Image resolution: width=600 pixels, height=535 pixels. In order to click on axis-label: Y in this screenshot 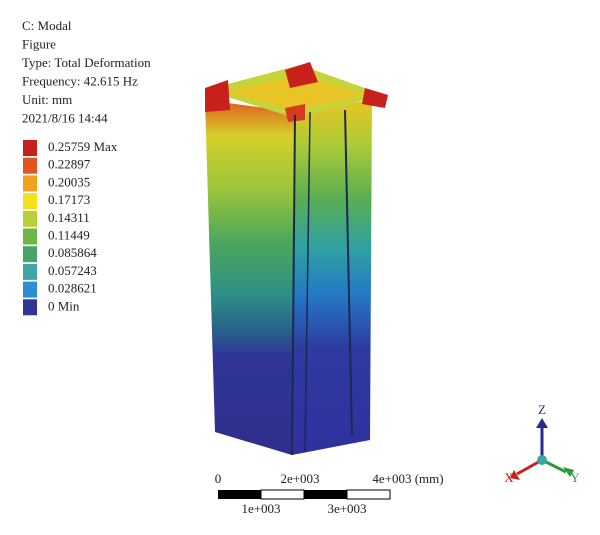, I will do `click(575, 477)`.